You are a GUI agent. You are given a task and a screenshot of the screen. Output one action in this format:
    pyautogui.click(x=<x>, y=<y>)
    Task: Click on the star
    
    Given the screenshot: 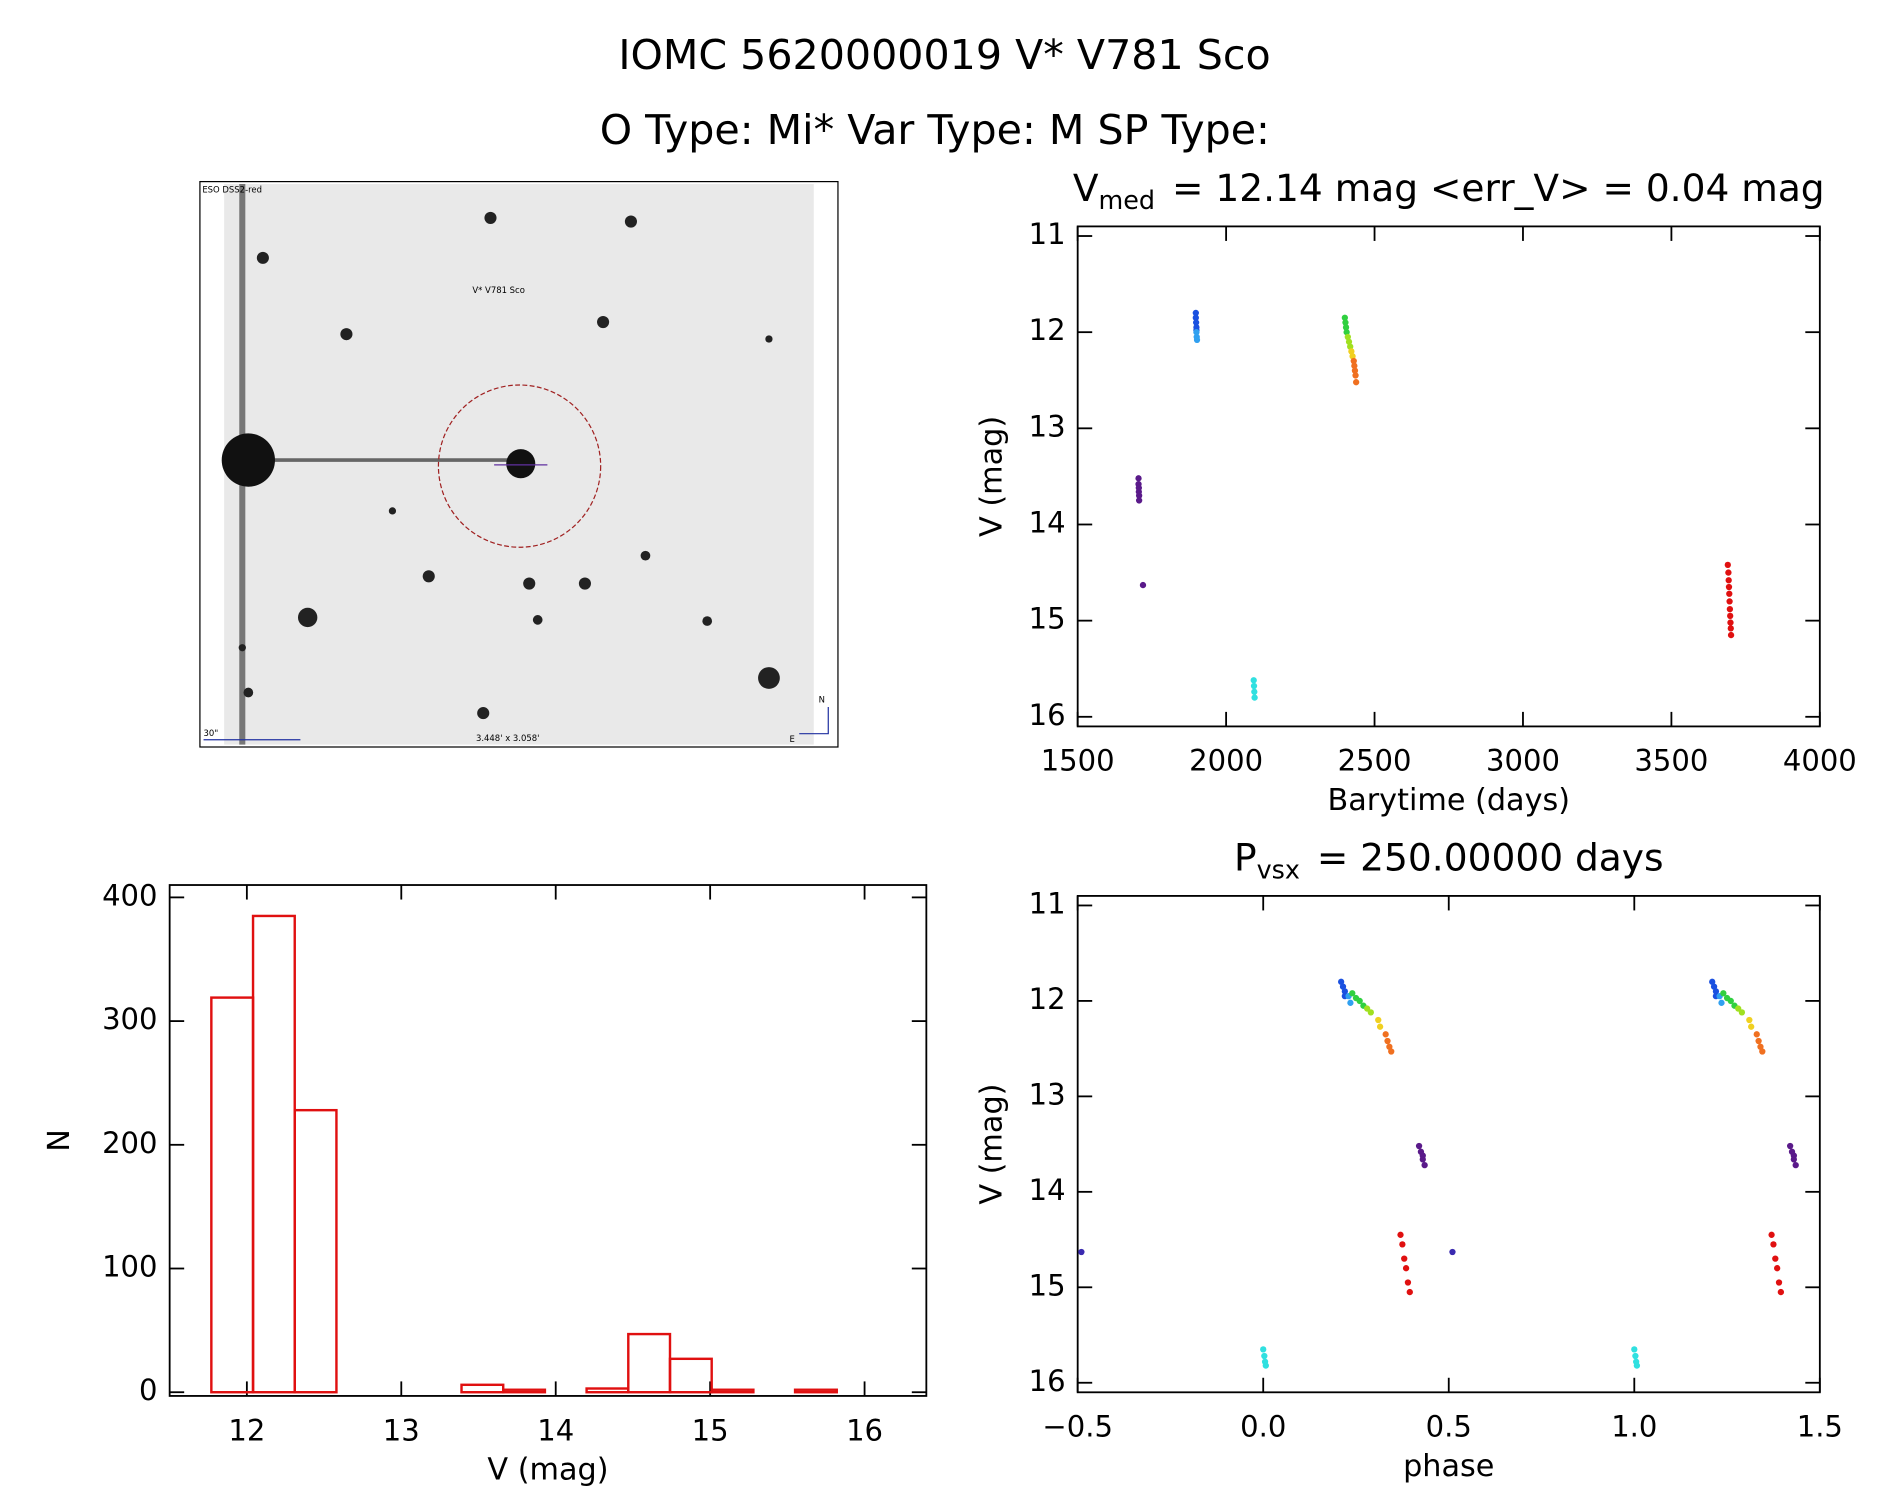 What is the action you would take?
    pyautogui.click(x=248, y=460)
    